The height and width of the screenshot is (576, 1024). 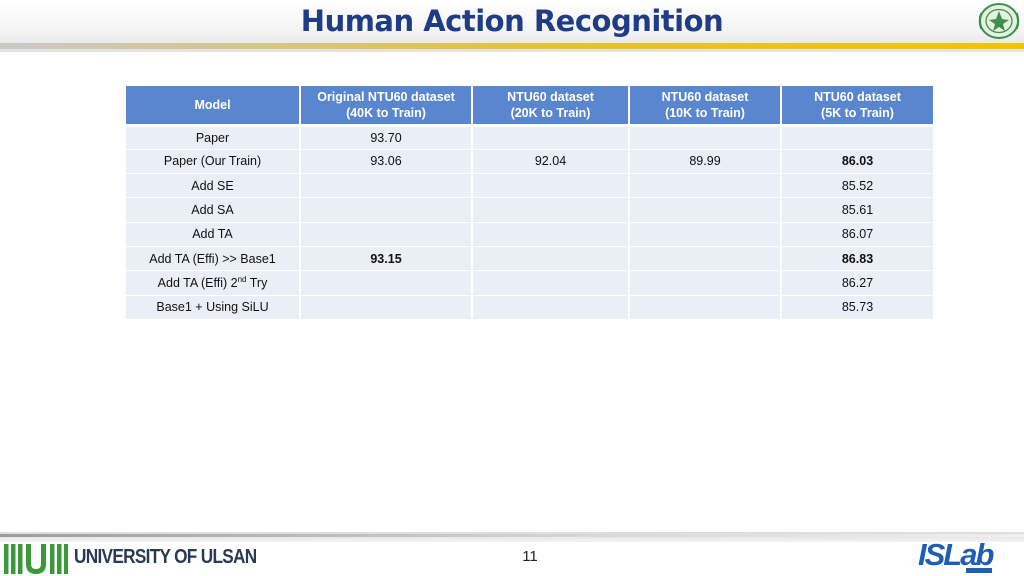 I want to click on table-row: Add TA (Effi) >> Base1 93.15 86.83, so click(x=529, y=259).